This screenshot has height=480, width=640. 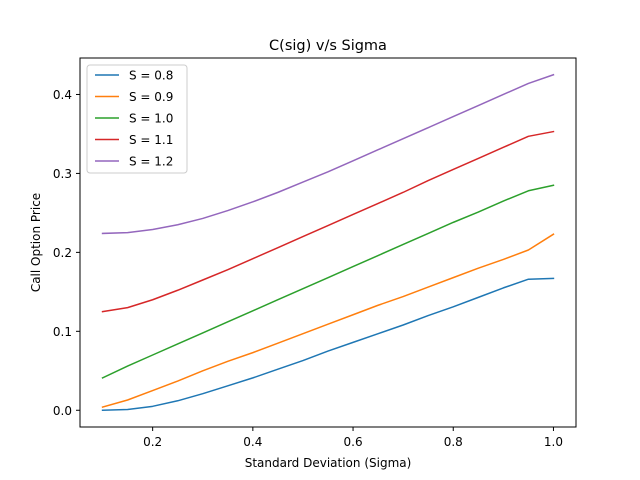 What do you see at coordinates (36, 242) in the screenshot?
I see `y-axis-label: Call Option Price` at bounding box center [36, 242].